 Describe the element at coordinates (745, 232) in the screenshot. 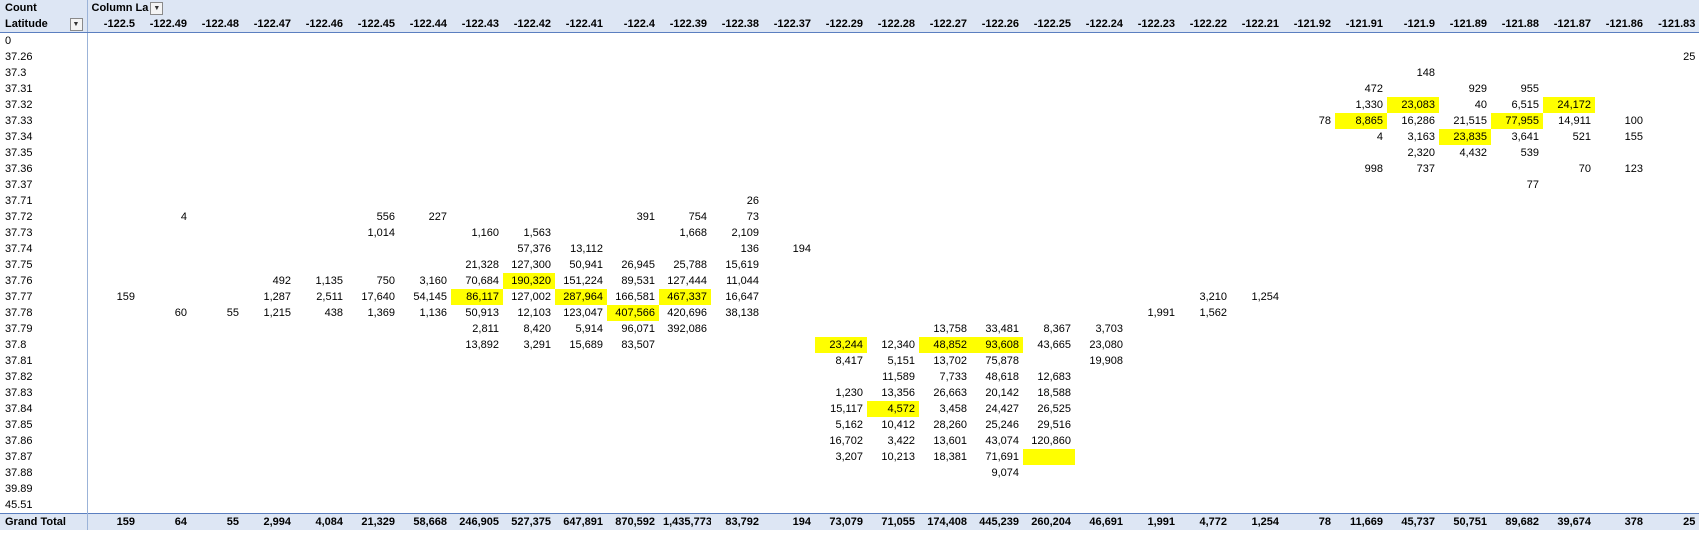

I see `value-cell: 2,109` at that location.